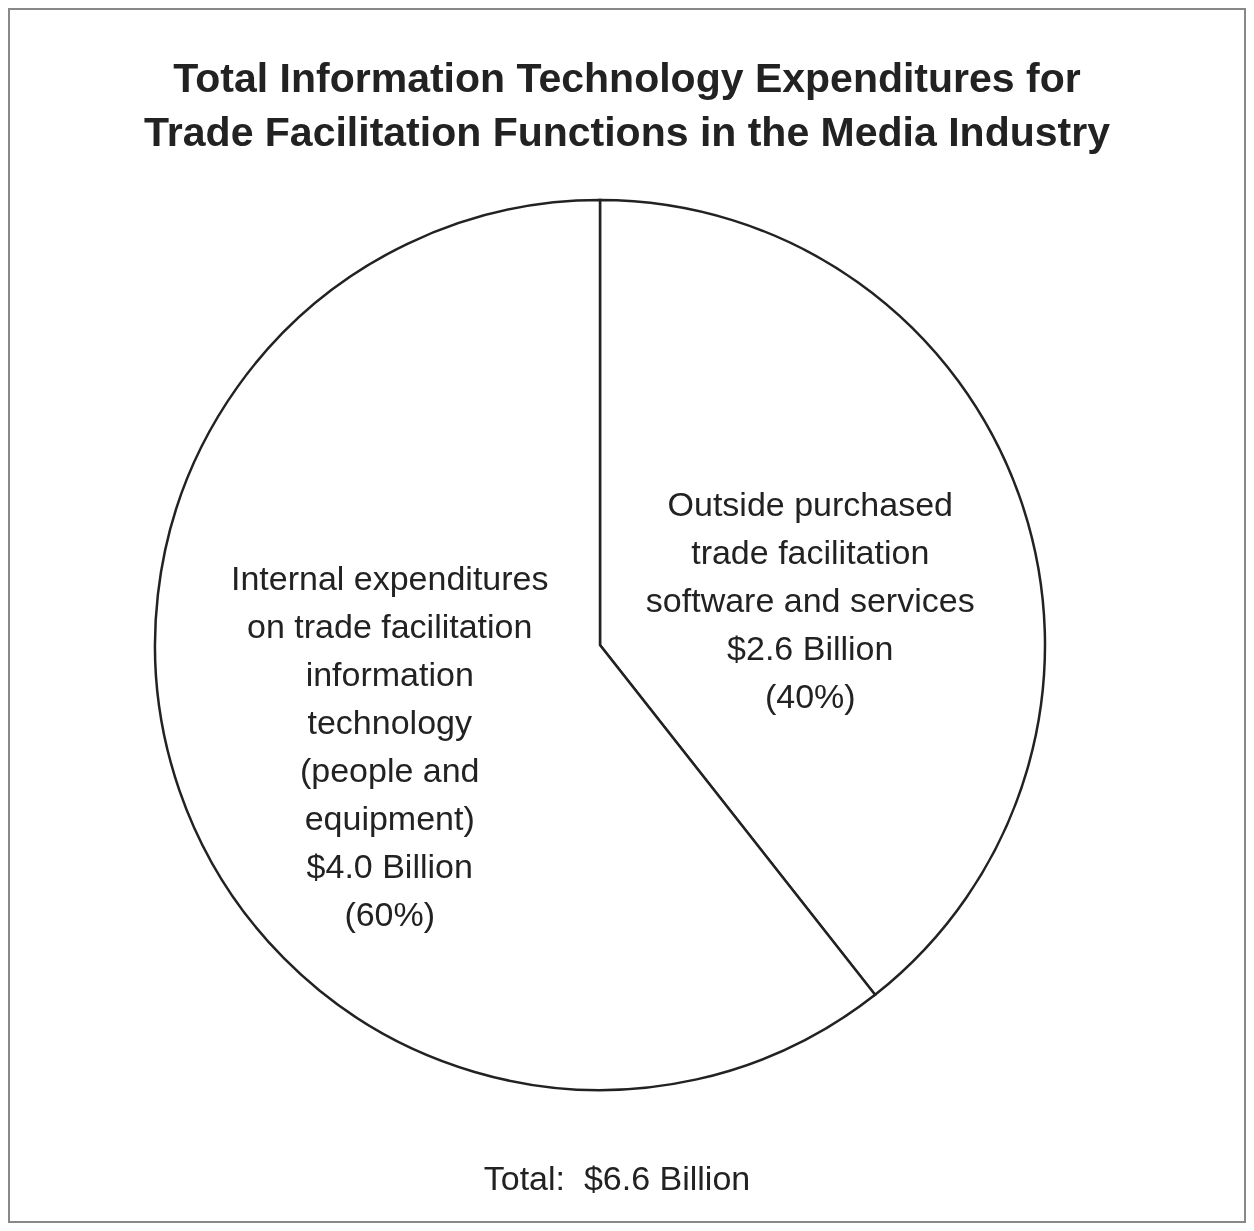 This screenshot has height=1231, width=1254. I want to click on text: Total: $6.6 Billion, so click(617, 1178).